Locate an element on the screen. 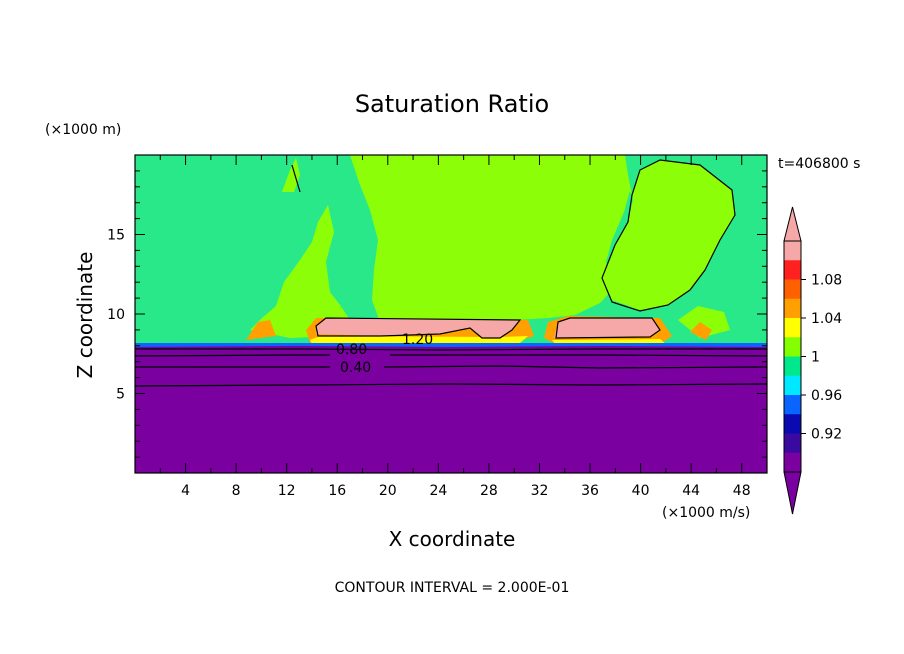  colorbar: 1.08 1.04 1 0.96 0.92 is located at coordinates (812, 360).